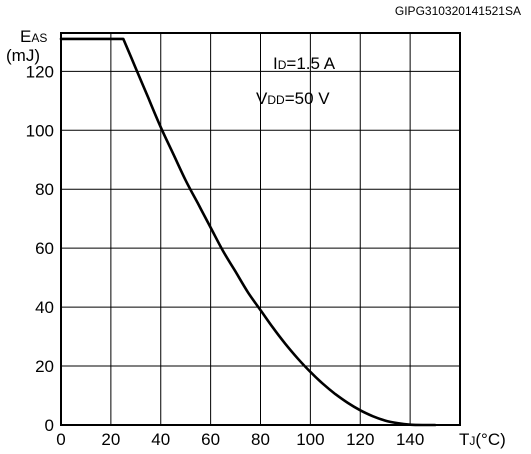 This screenshot has width=531, height=454. I want to click on x-tick-label-40: 40, so click(160, 439).